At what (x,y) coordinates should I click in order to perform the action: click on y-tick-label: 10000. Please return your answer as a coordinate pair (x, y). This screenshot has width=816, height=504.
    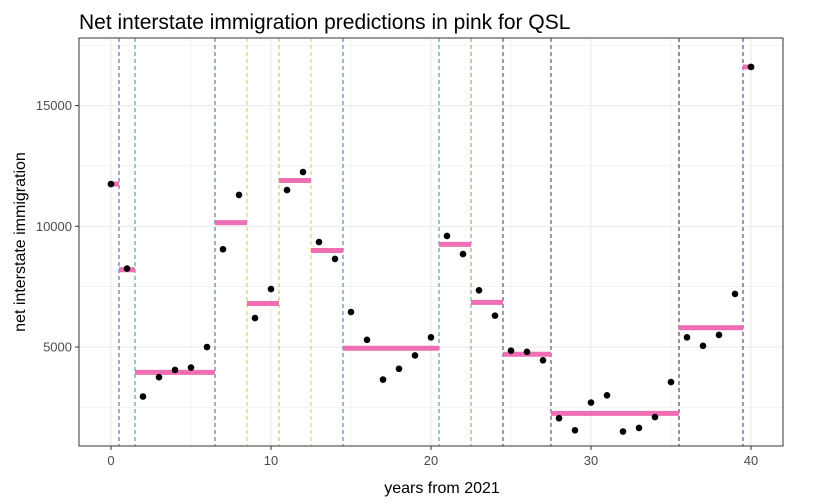
    Looking at the image, I should click on (54, 226).